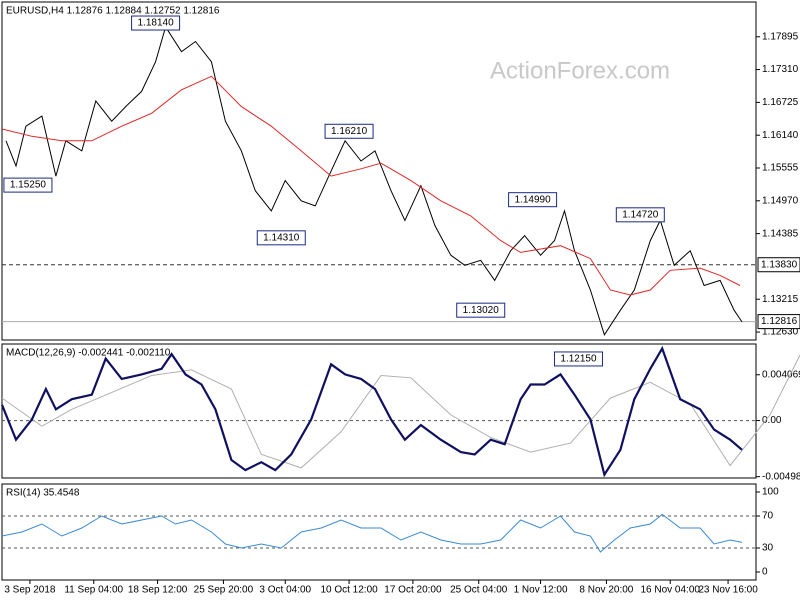  Describe the element at coordinates (780, 36) in the screenshot. I see `y-tick-label: 1.17895` at that location.